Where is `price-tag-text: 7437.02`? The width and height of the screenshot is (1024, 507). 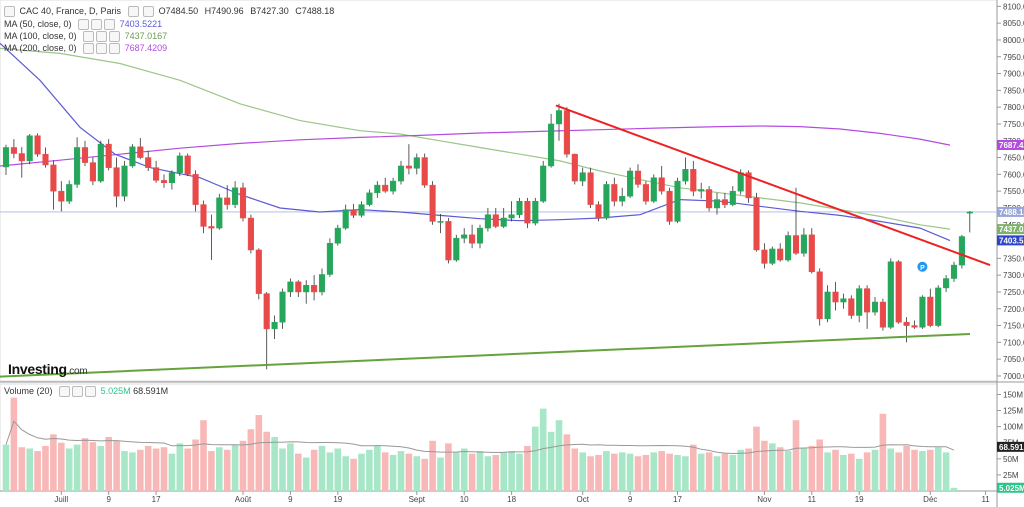 price-tag-text: 7437.02 is located at coordinates (1011, 229).